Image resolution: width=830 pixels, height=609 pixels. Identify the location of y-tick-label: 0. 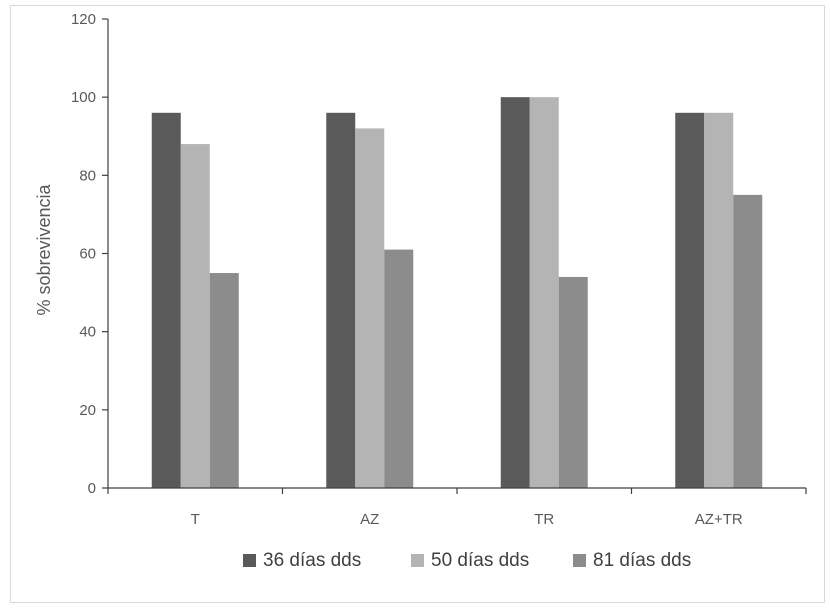
(92, 488).